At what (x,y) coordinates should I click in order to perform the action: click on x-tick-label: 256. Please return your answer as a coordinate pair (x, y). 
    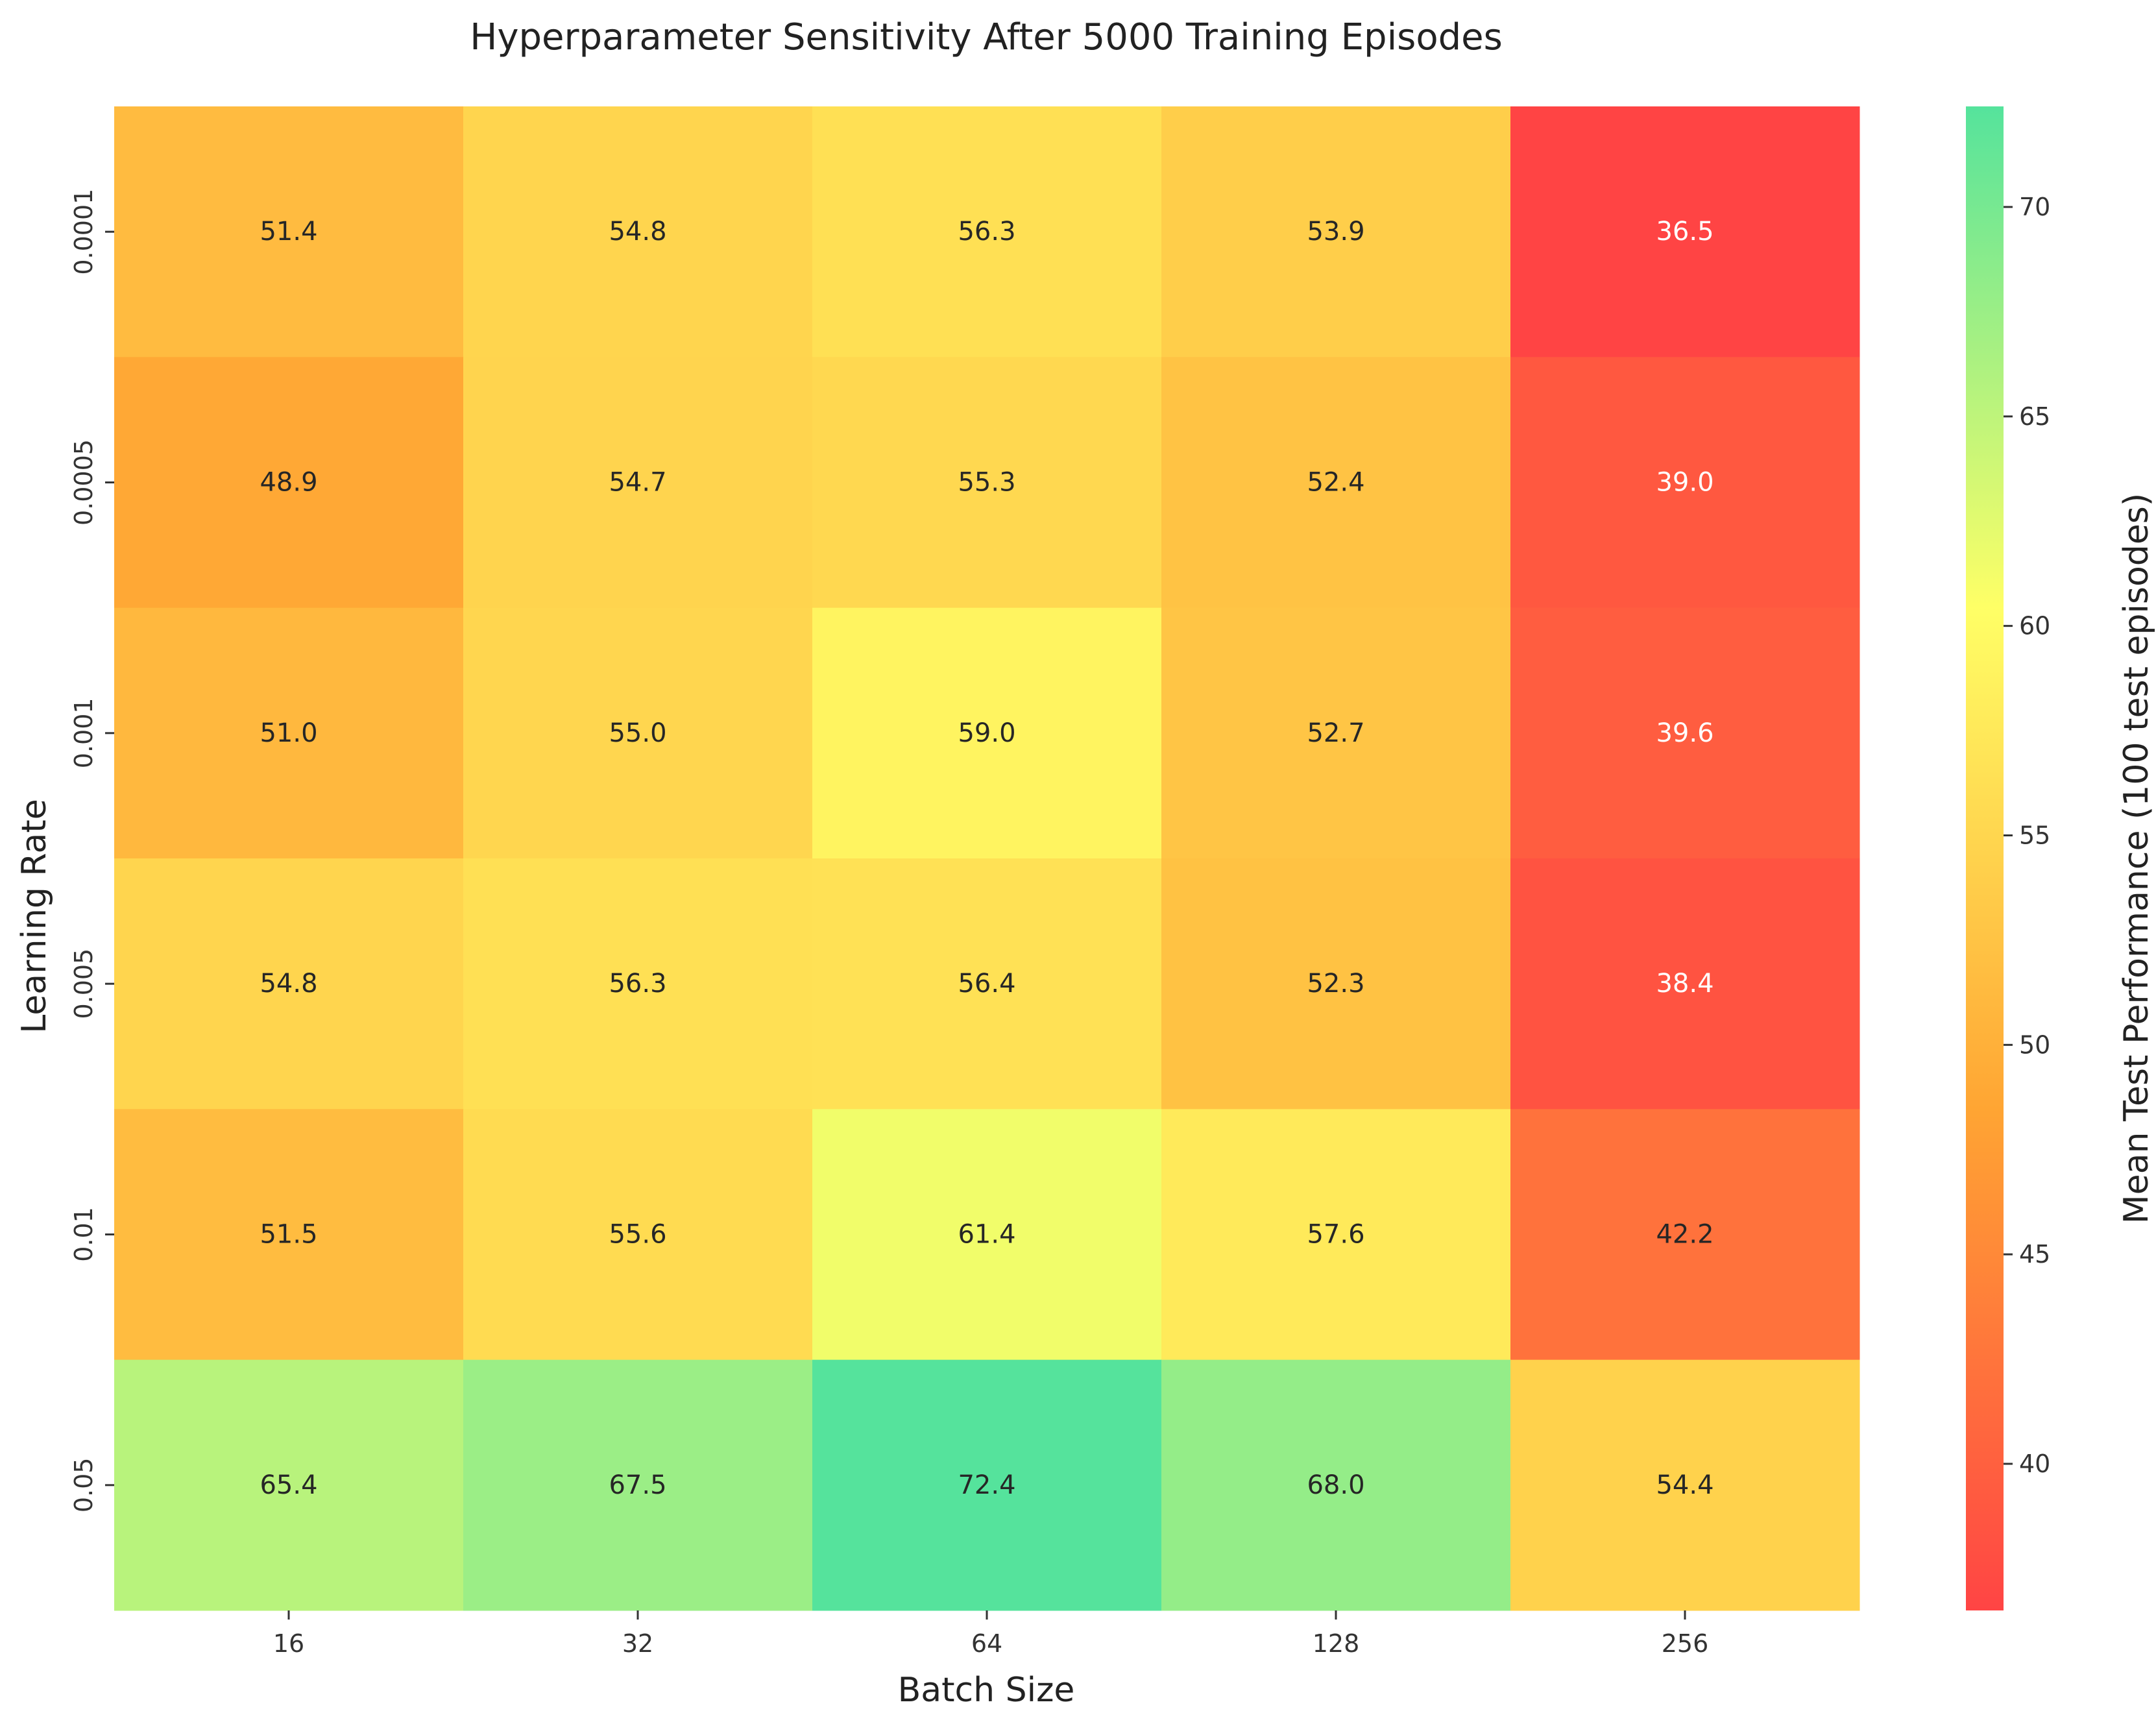
    Looking at the image, I should click on (1685, 1643).